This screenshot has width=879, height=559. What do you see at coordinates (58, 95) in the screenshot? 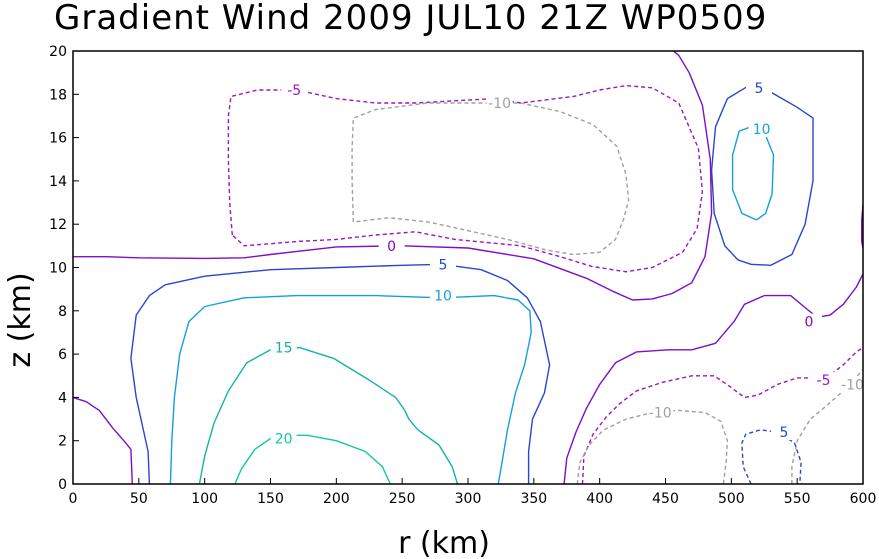
I see `y-tick-label: 18` at bounding box center [58, 95].